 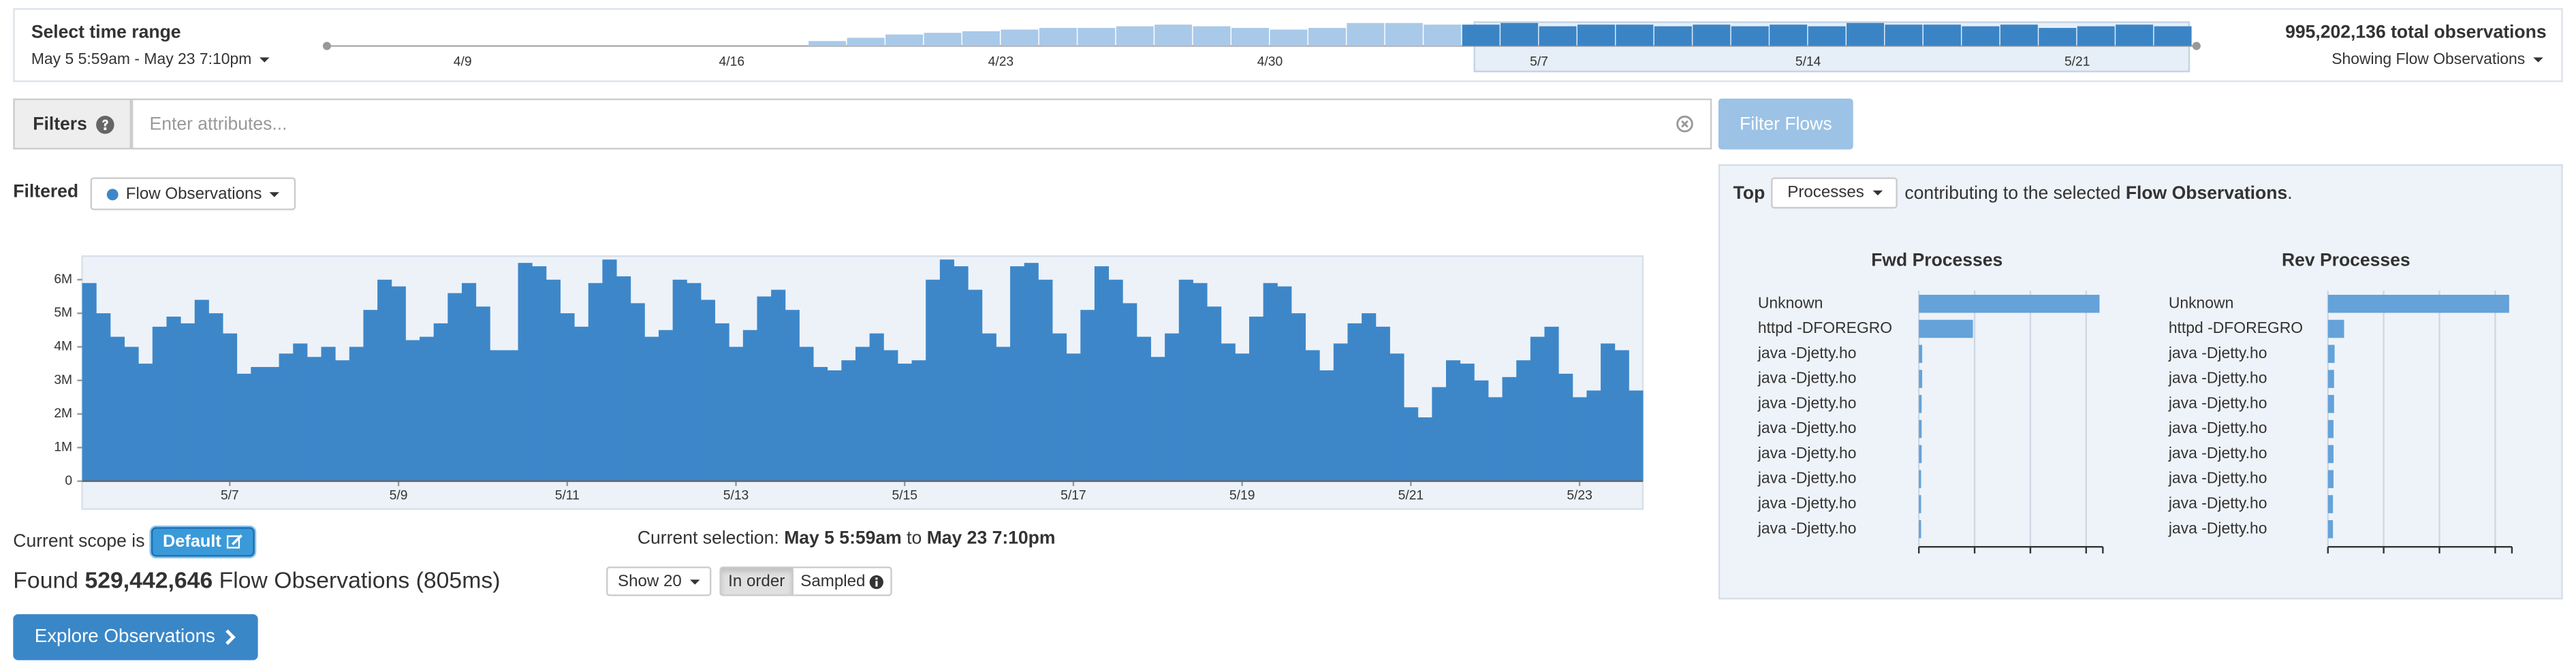 What do you see at coordinates (1825, 193) in the screenshot?
I see `group-text: Processes` at bounding box center [1825, 193].